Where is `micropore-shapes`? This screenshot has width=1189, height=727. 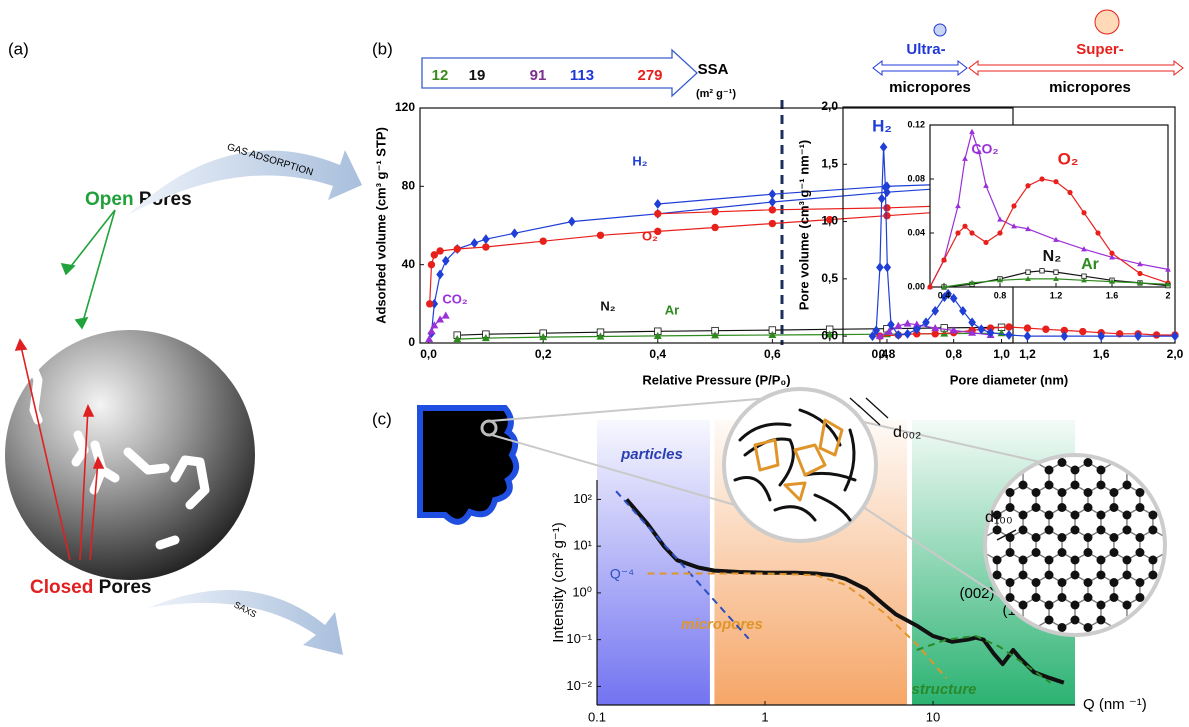
micropore-shapes is located at coordinates (798, 460).